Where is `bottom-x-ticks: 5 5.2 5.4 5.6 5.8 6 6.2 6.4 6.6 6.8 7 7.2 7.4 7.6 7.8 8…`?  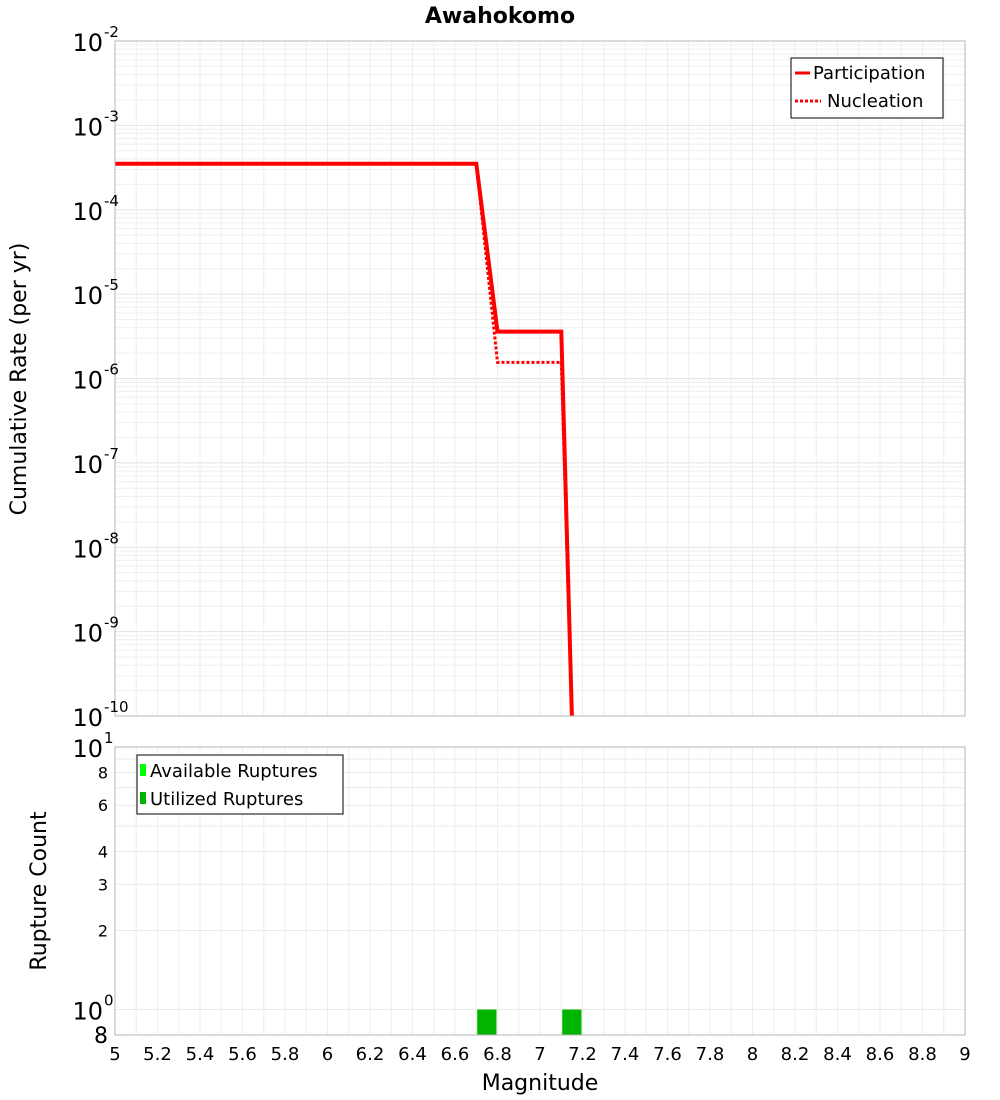
bottom-x-ticks: 5 5.2 5.4 5.6 5.8 6 6.2 6.4 6.6 6.8 7 7.2 7.4 7.6 7.8 8… is located at coordinates (539, 1054).